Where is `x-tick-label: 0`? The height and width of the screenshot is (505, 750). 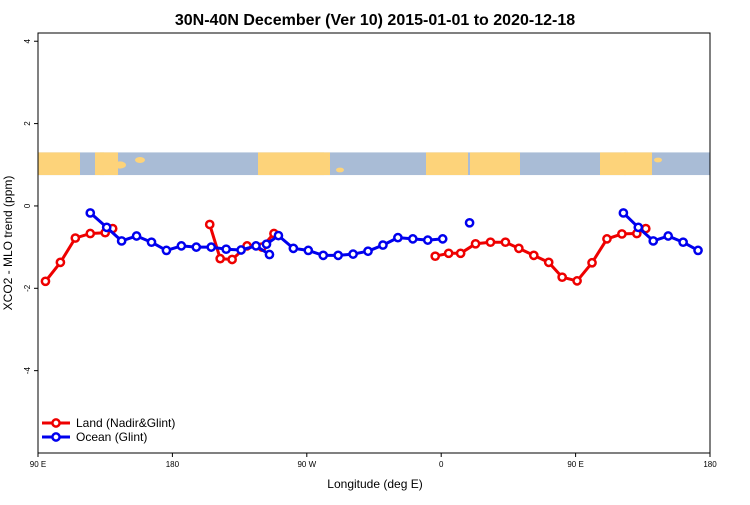 x-tick-label: 0 is located at coordinates (441, 464).